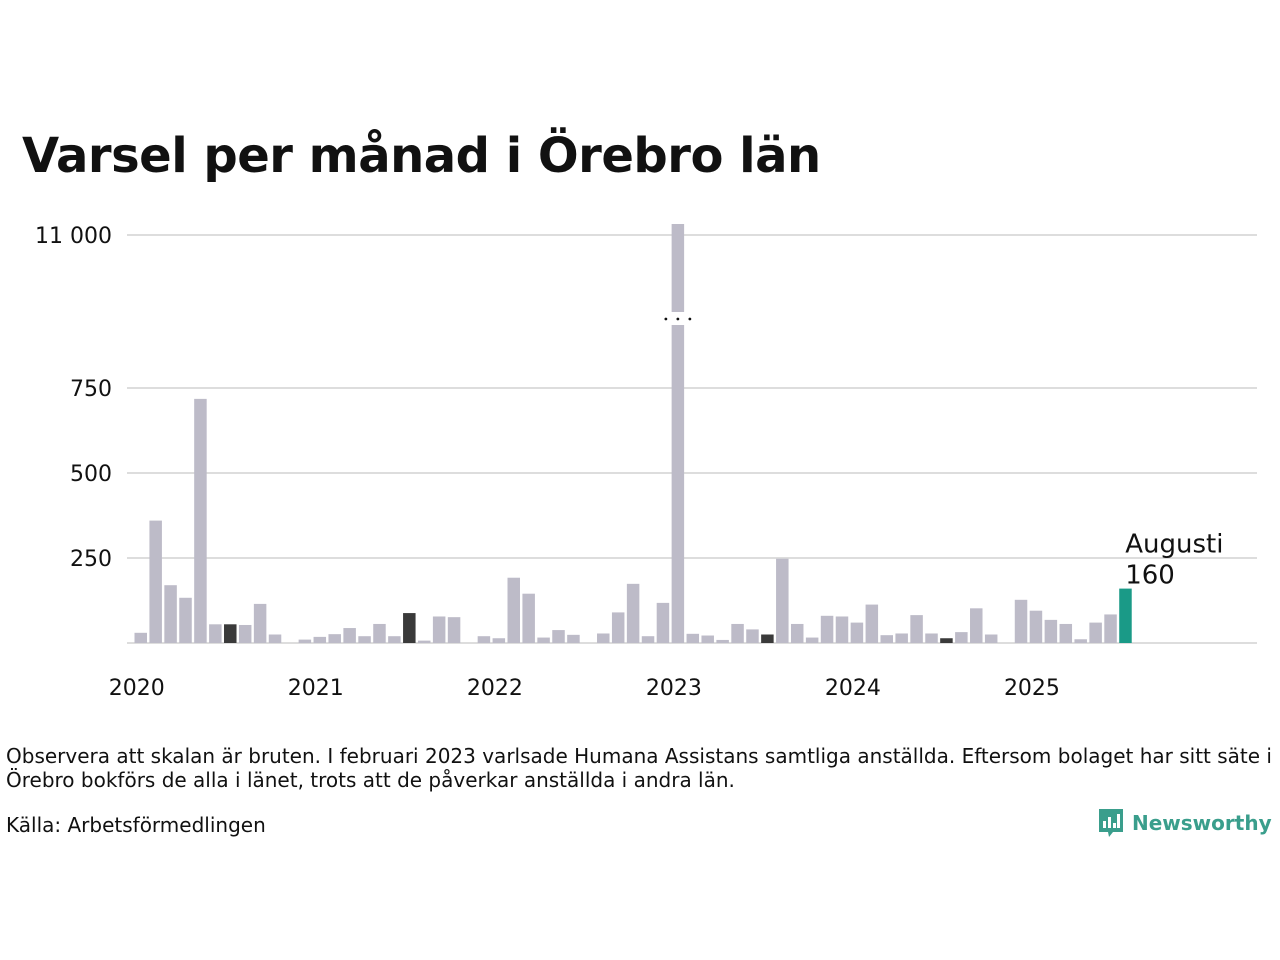 The height and width of the screenshot is (960, 1280). Describe the element at coordinates (495, 688) in the screenshot. I see `x-tick-label: 2022` at that location.